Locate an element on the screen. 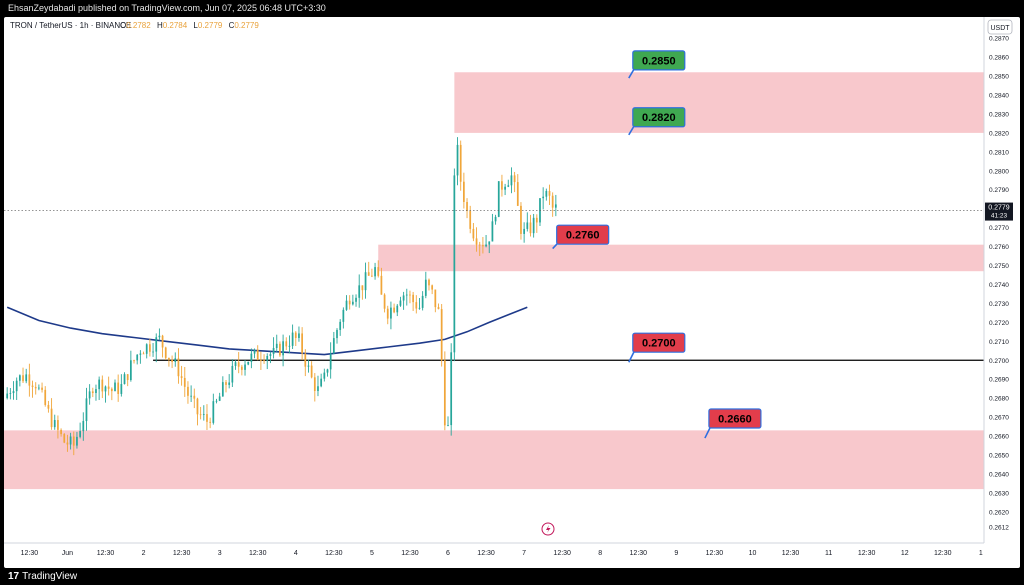 The image size is (1024, 585). candle-countdown: 41:23 is located at coordinates (999, 216).